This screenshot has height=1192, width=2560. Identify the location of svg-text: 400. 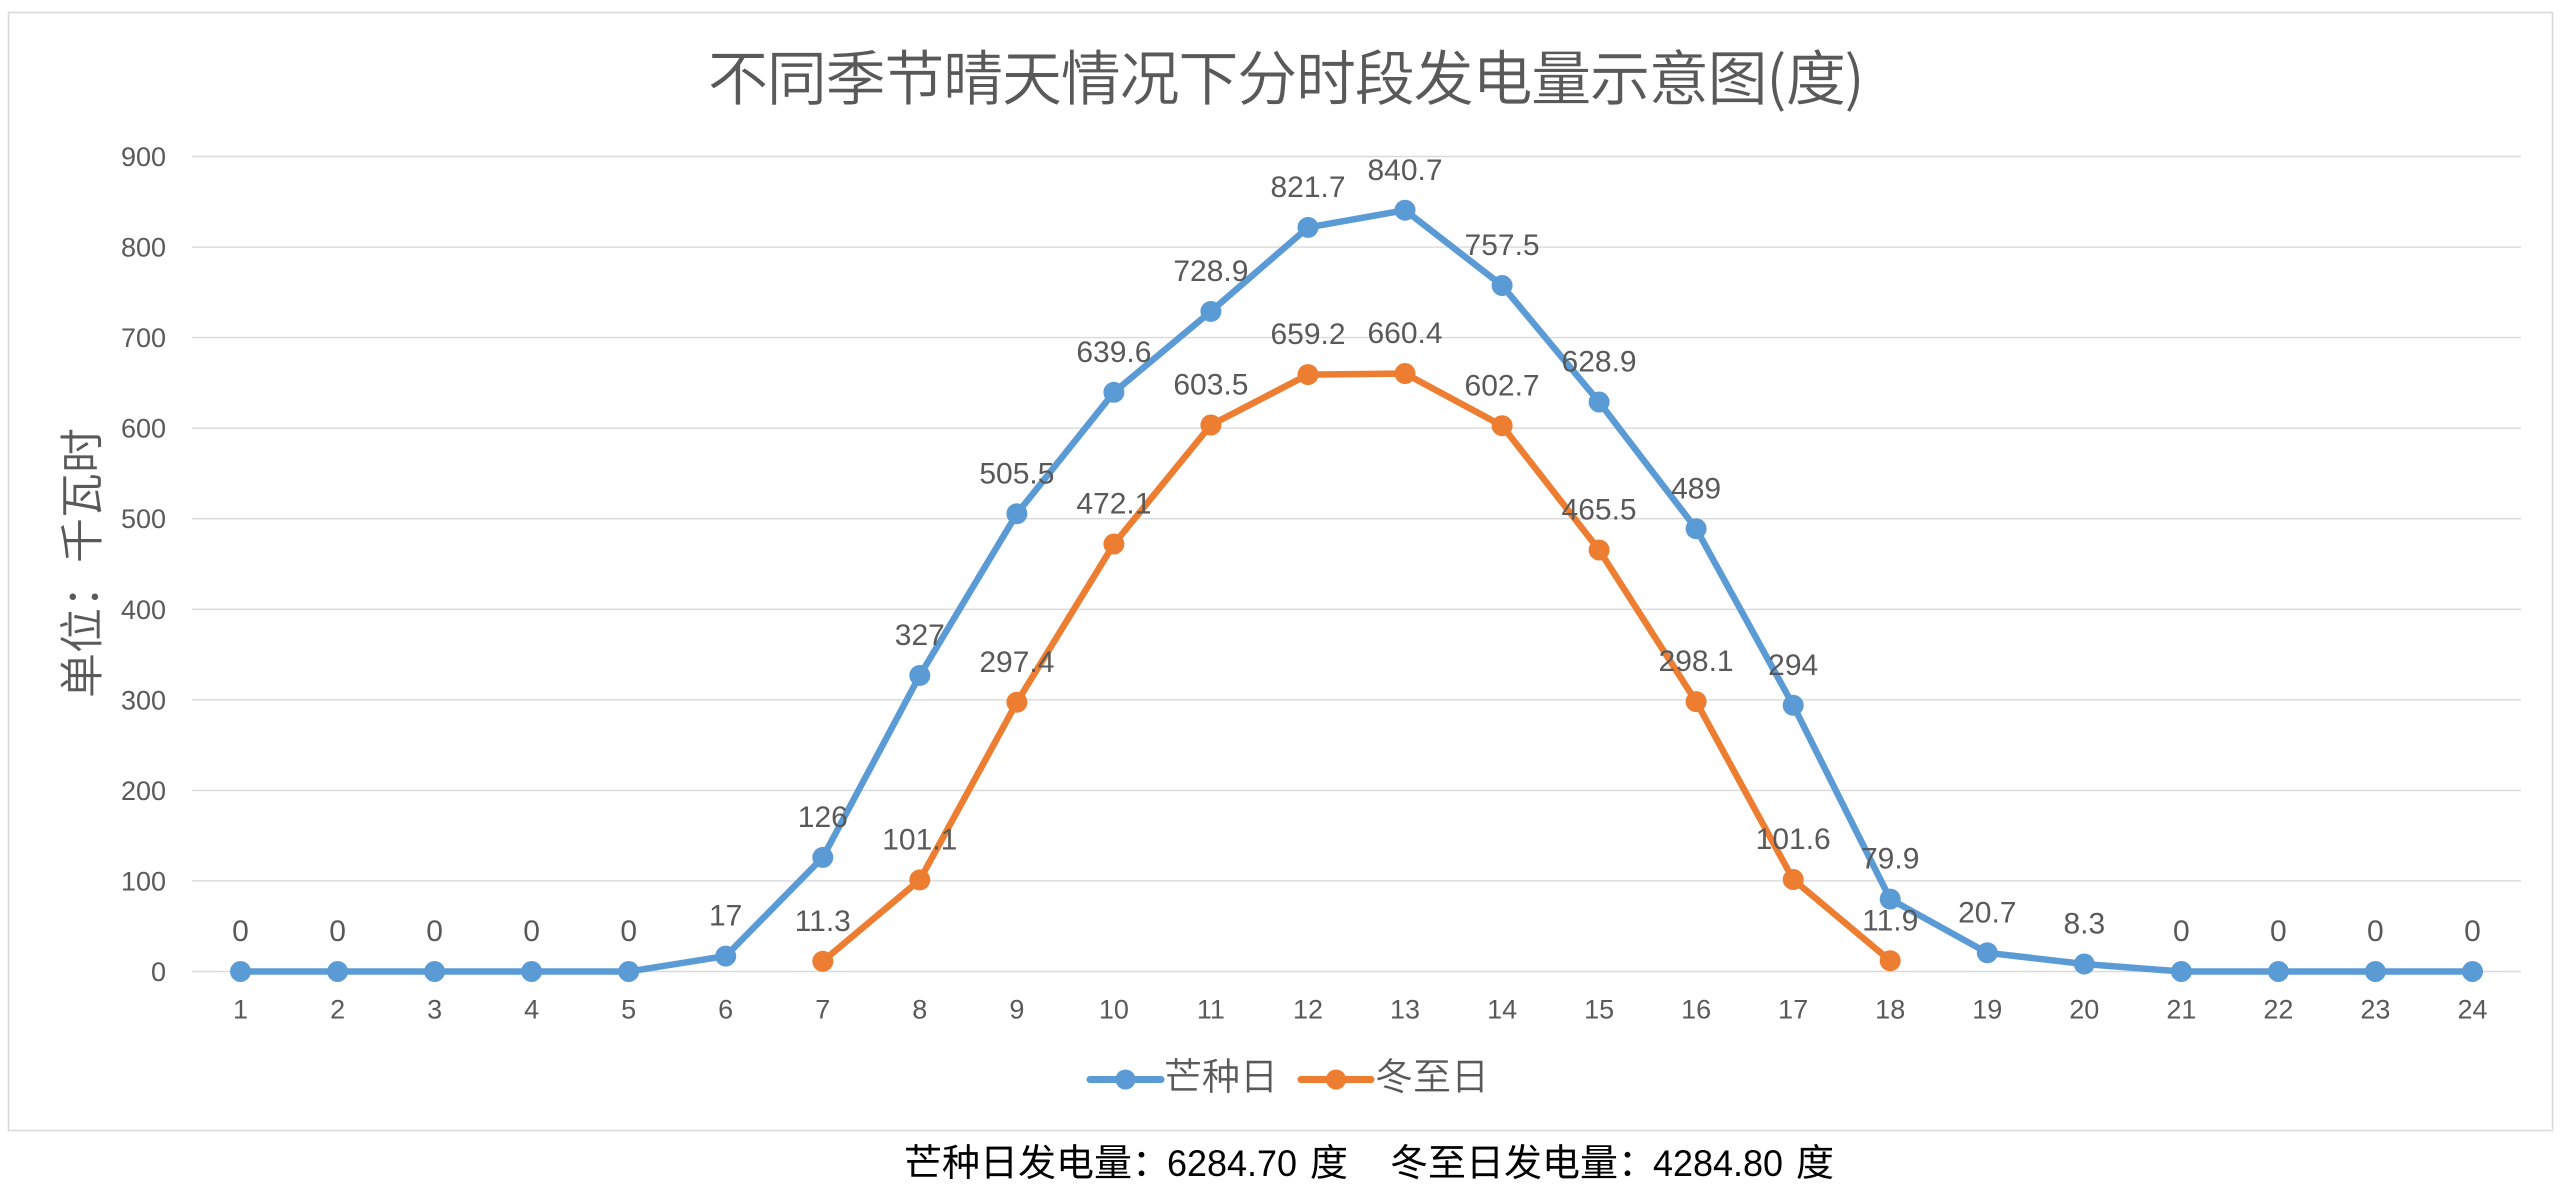
(143, 610).